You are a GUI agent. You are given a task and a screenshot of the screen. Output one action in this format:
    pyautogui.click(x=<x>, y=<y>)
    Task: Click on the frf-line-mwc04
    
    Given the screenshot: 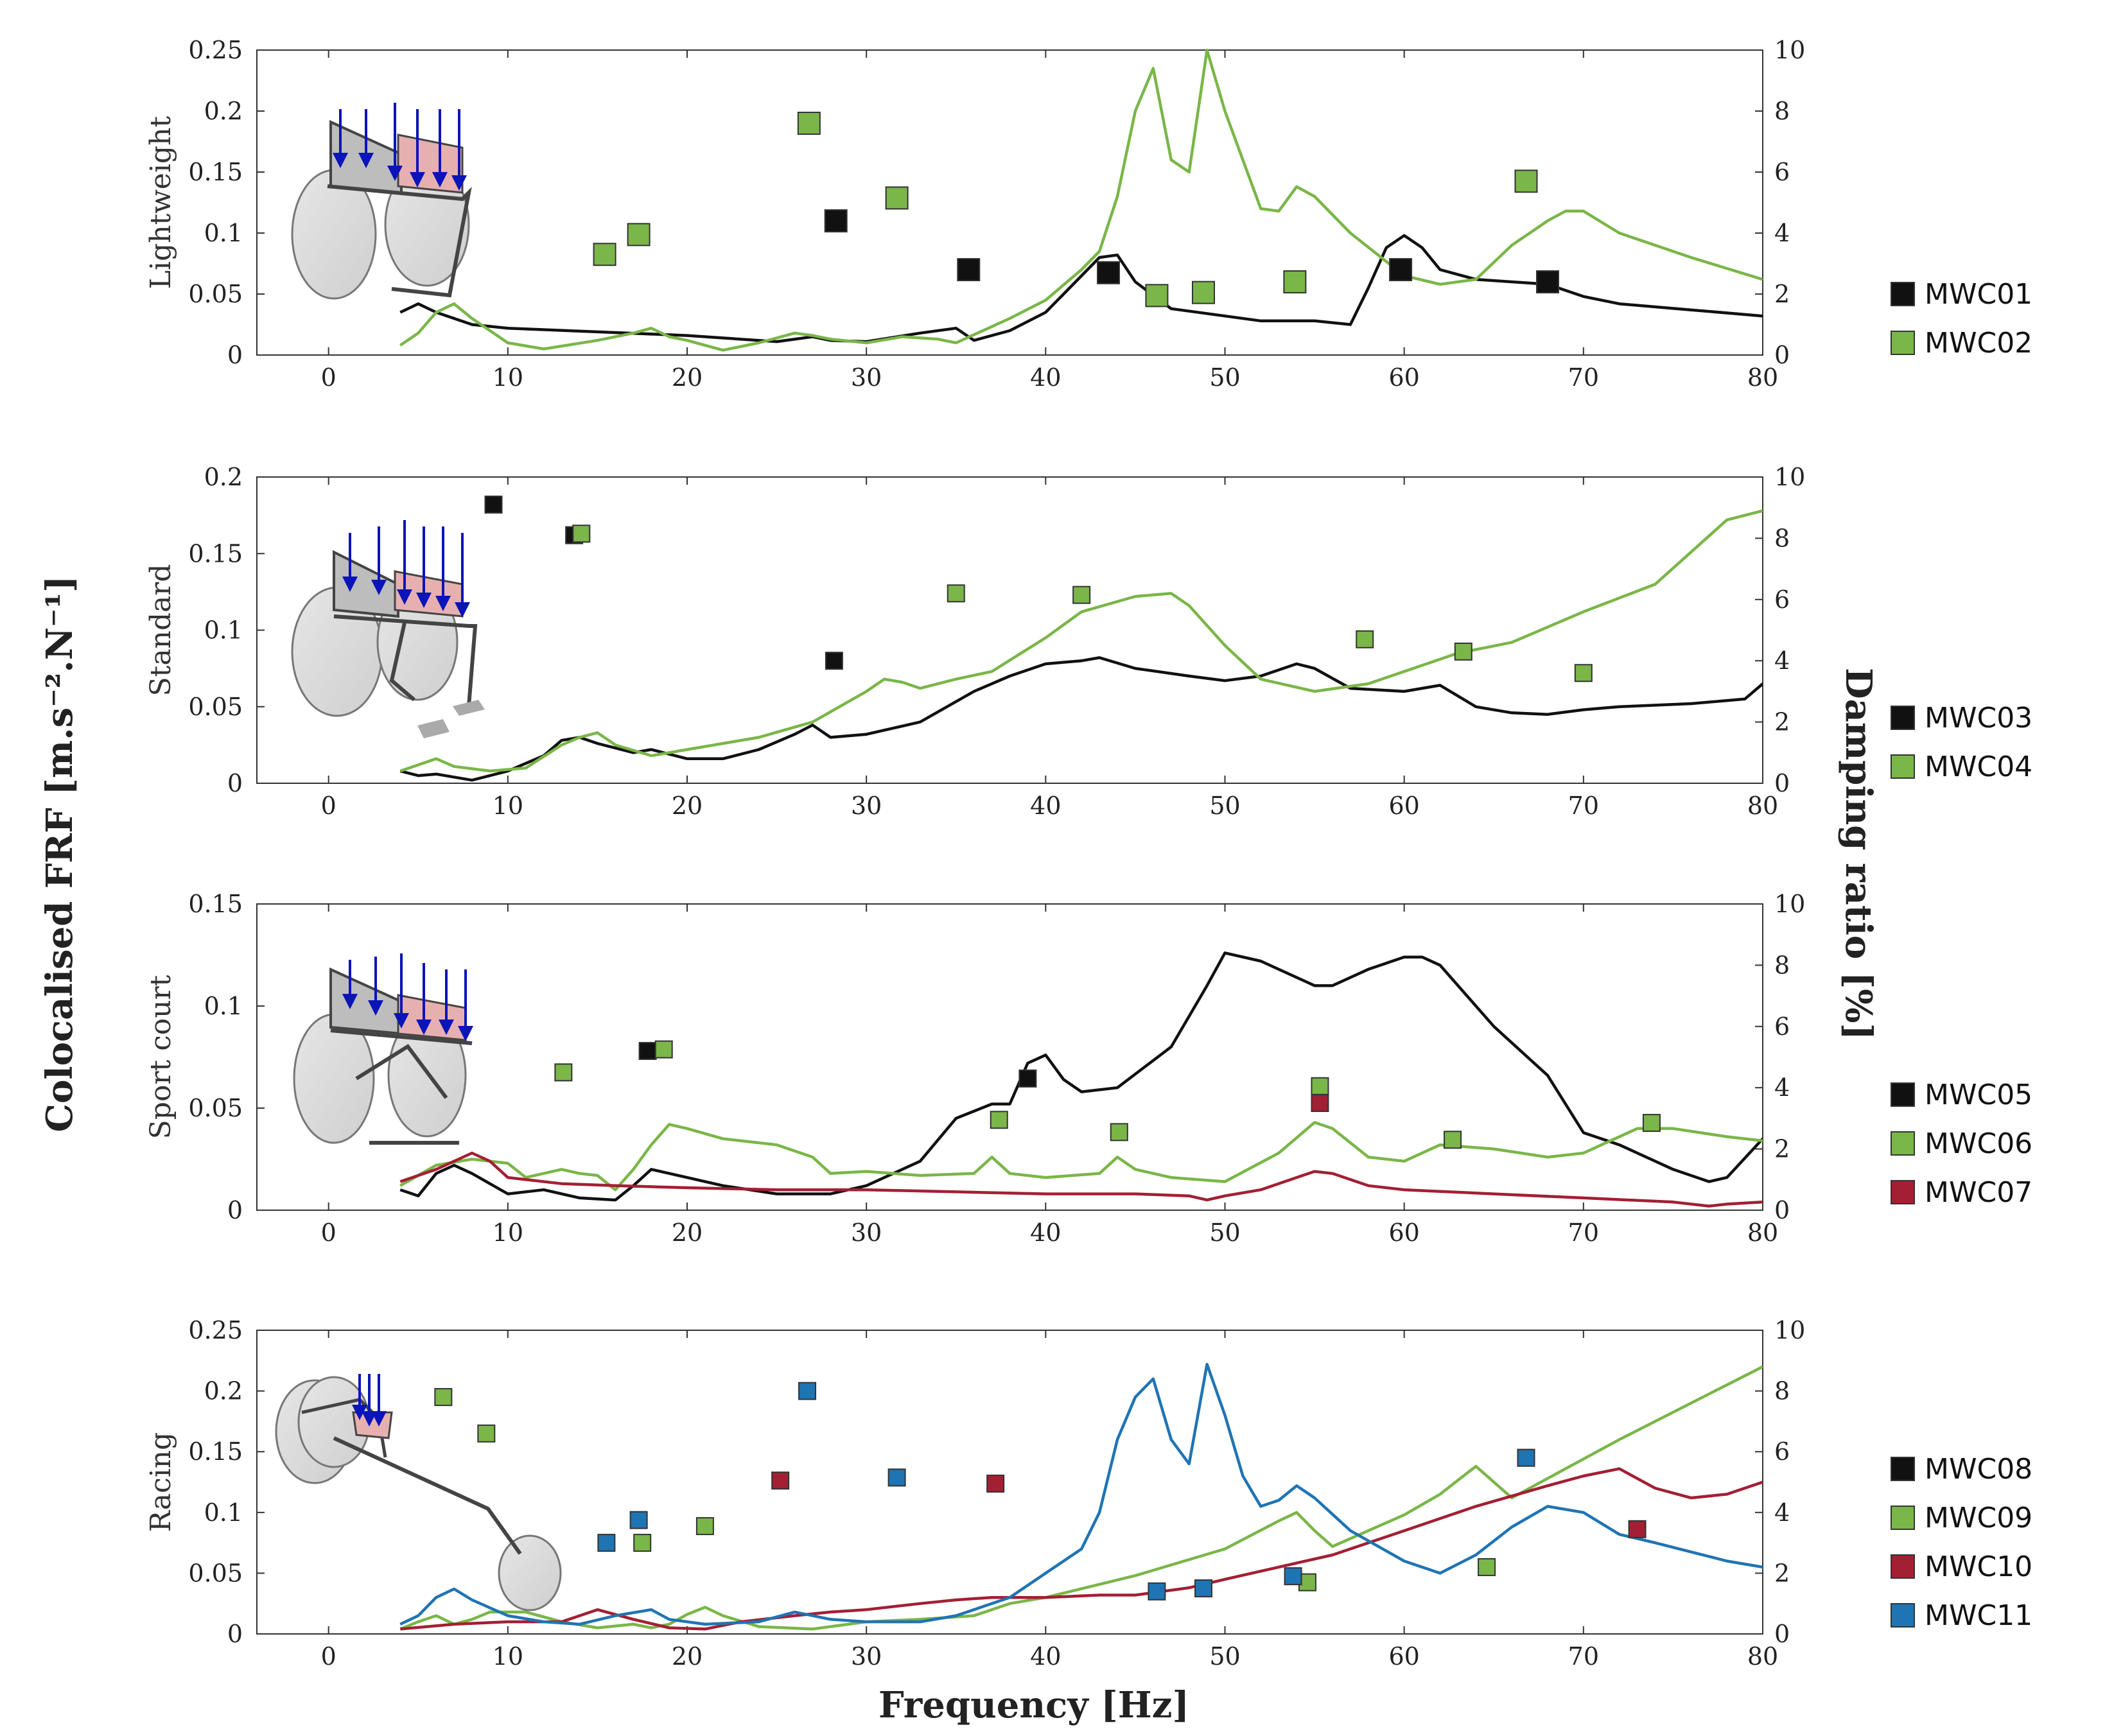 What is the action you would take?
    pyautogui.click(x=1081, y=641)
    